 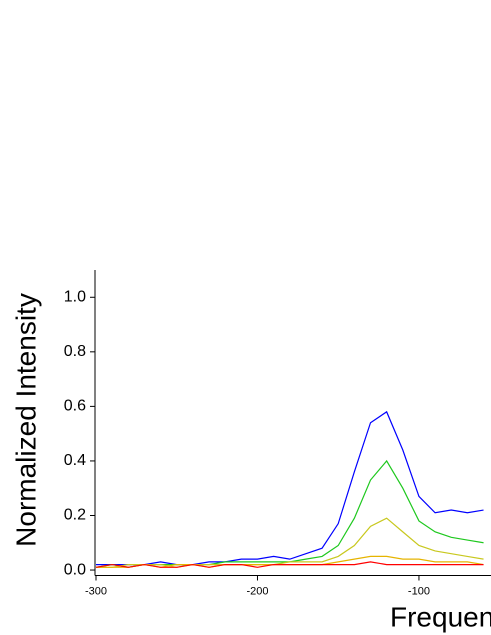 I want to click on y-tick-label: 0.4, so click(x=75, y=460).